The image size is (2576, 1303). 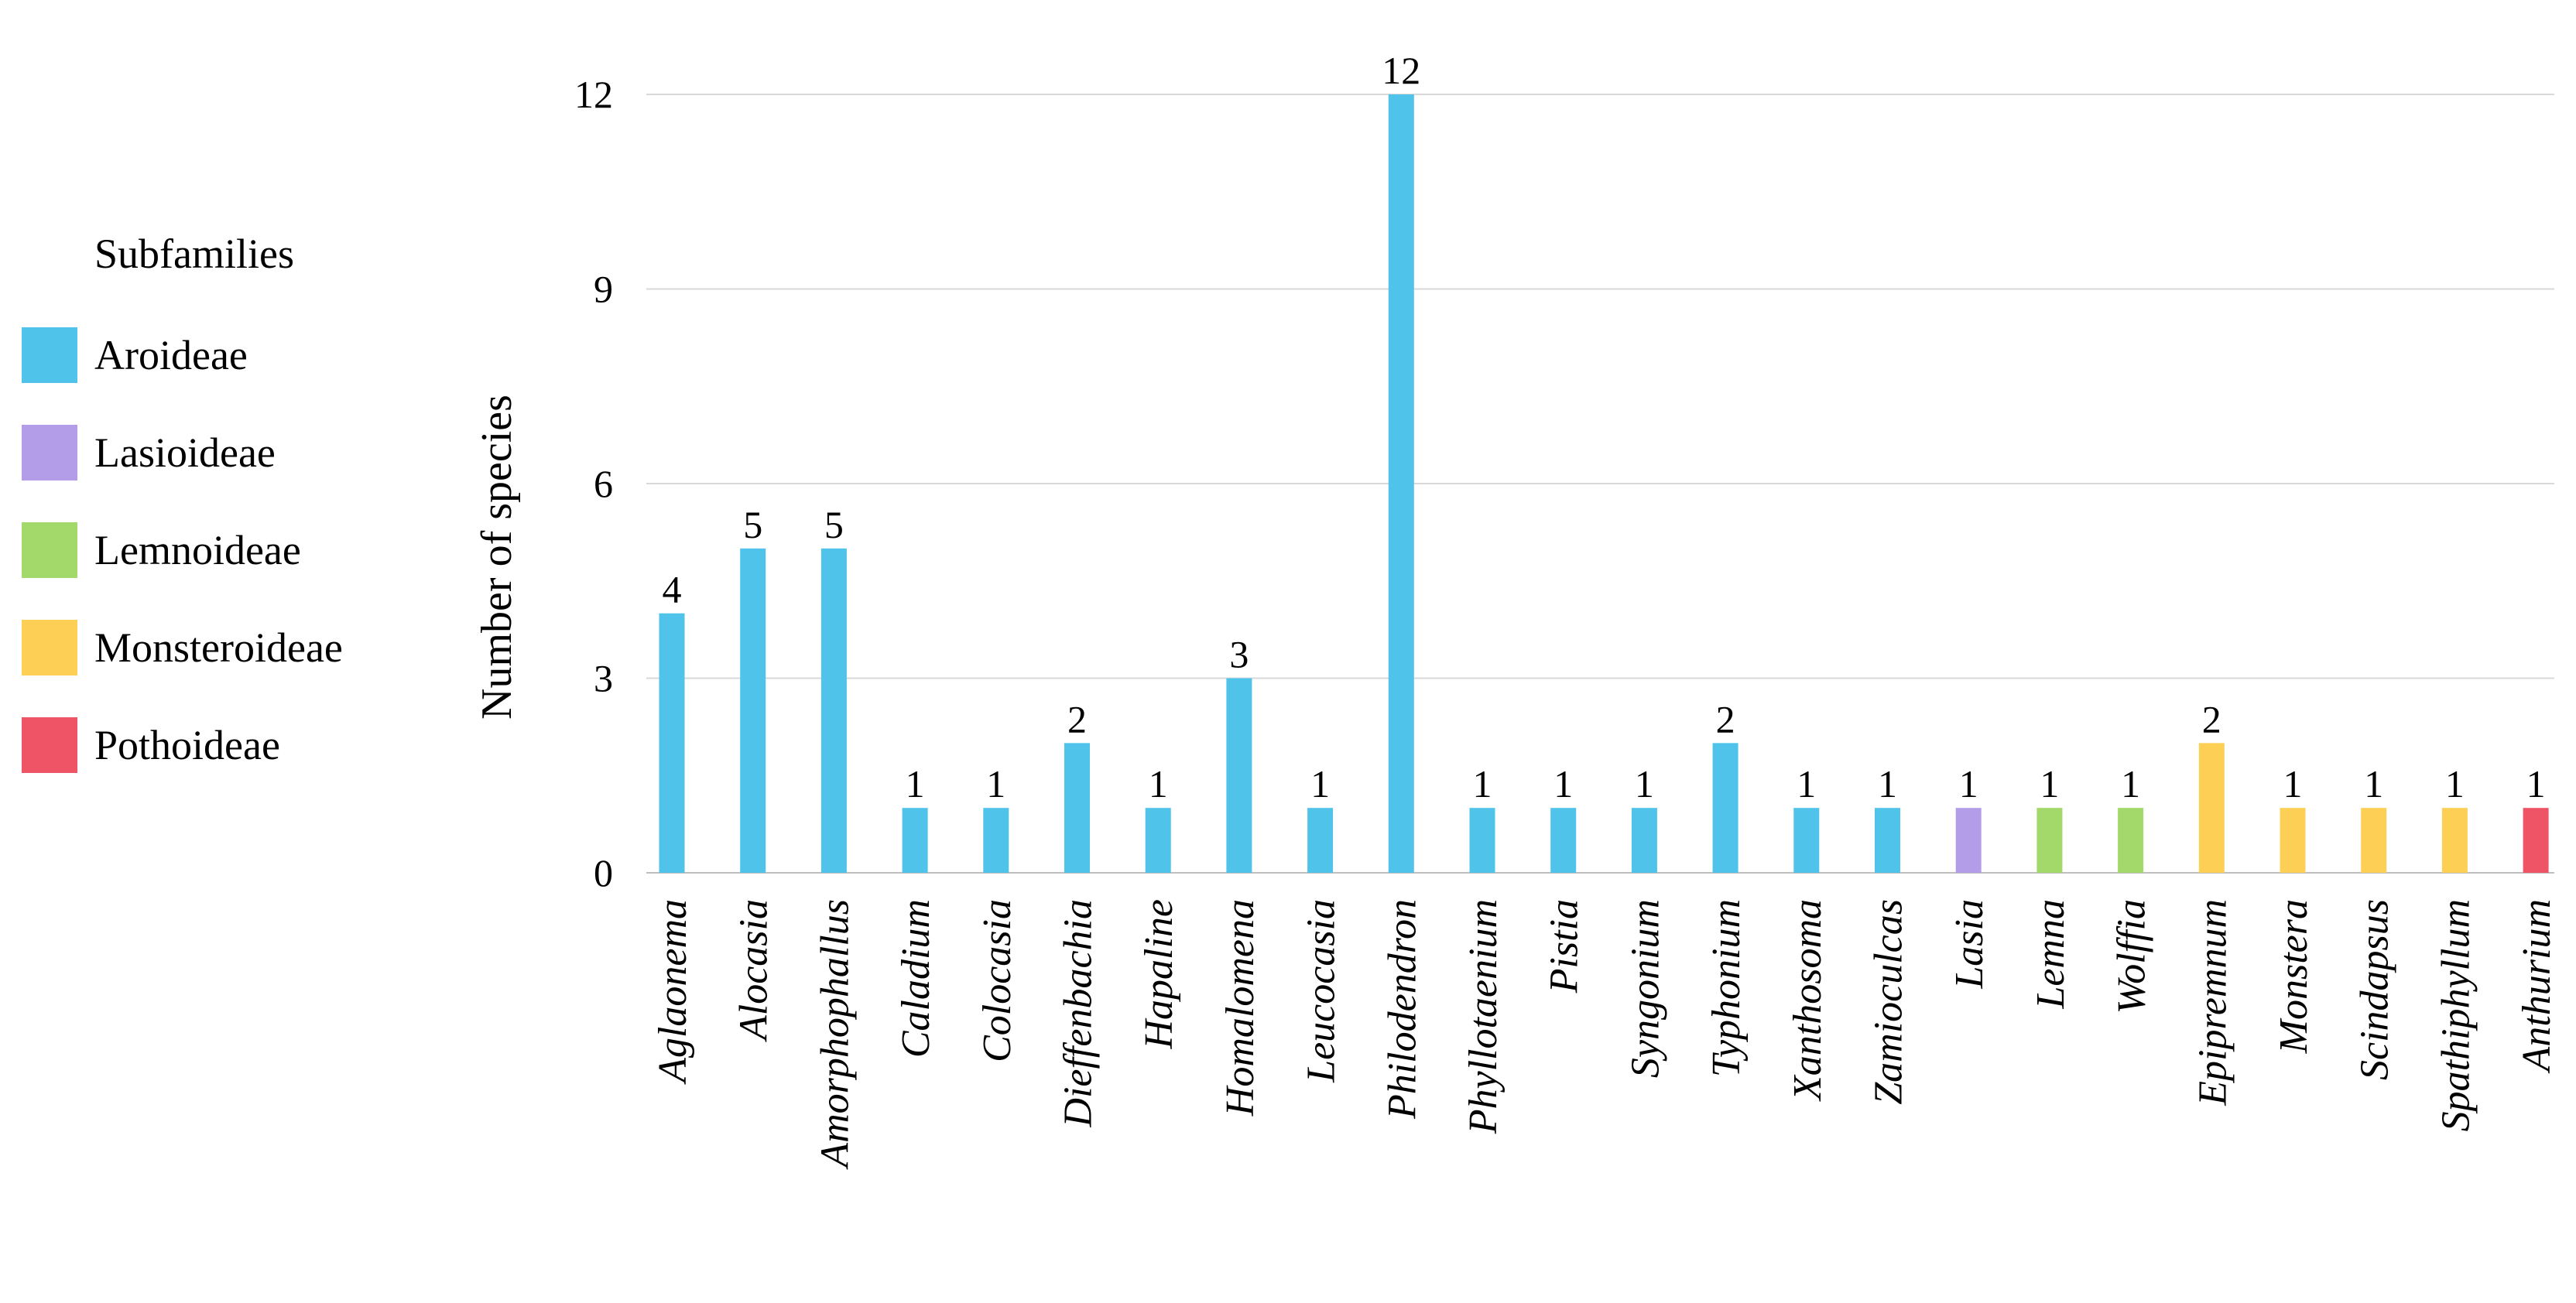 What do you see at coordinates (1079, 1014) in the screenshot?
I see `x-tick-label-dieffenbachia: Dieffenbachia` at bounding box center [1079, 1014].